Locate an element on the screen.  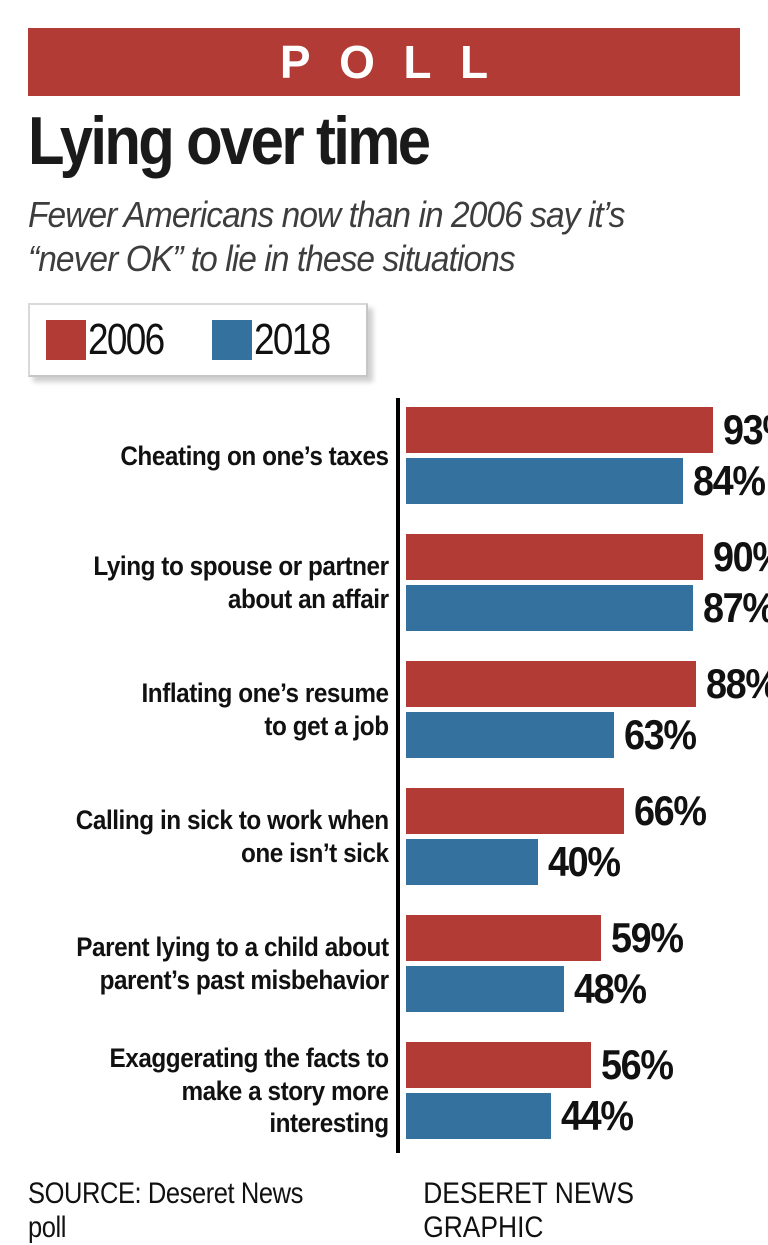
page-title: Lying over time is located at coordinates (229, 141).